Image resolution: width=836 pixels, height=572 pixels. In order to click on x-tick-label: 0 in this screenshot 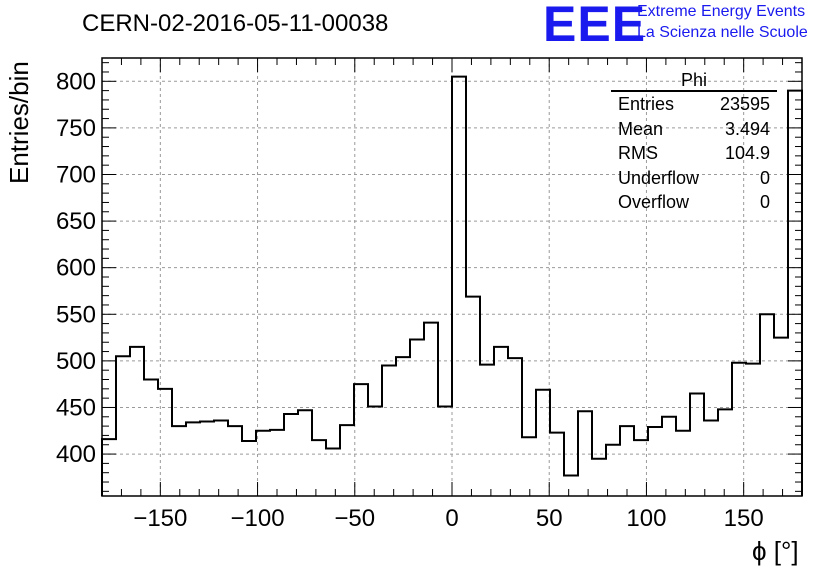, I will do `click(451, 518)`.